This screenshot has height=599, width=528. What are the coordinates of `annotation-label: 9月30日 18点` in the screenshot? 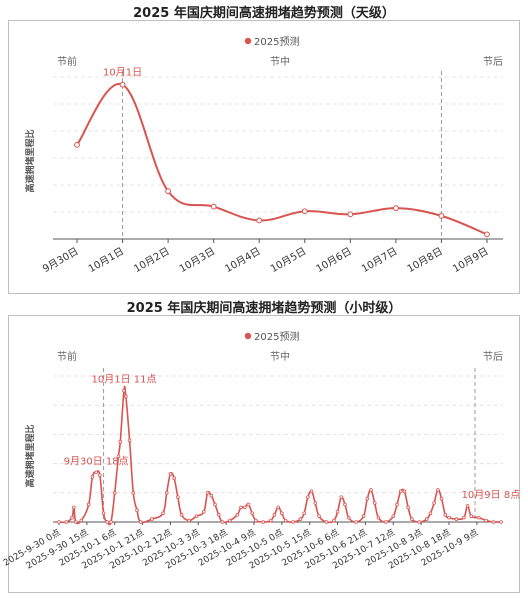 It's located at (96, 461).